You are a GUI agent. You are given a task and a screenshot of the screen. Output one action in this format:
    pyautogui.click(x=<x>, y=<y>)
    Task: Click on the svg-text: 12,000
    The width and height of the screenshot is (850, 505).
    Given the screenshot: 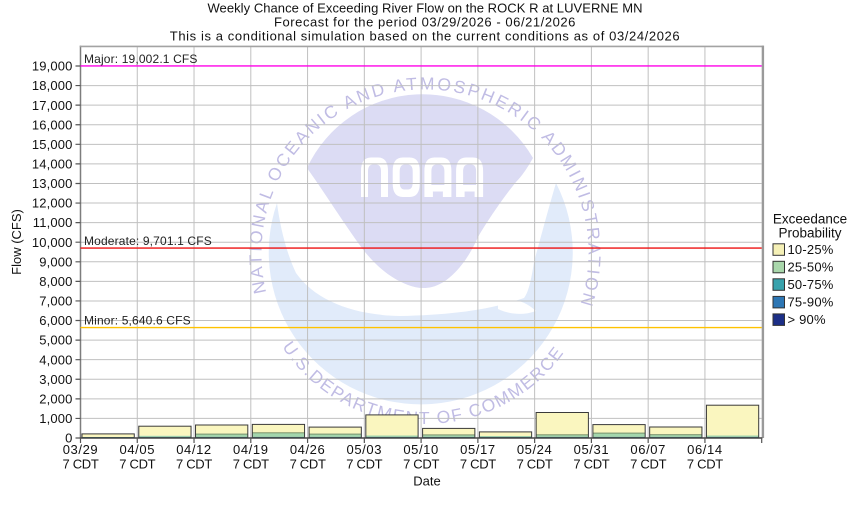 What is the action you would take?
    pyautogui.click(x=52, y=203)
    